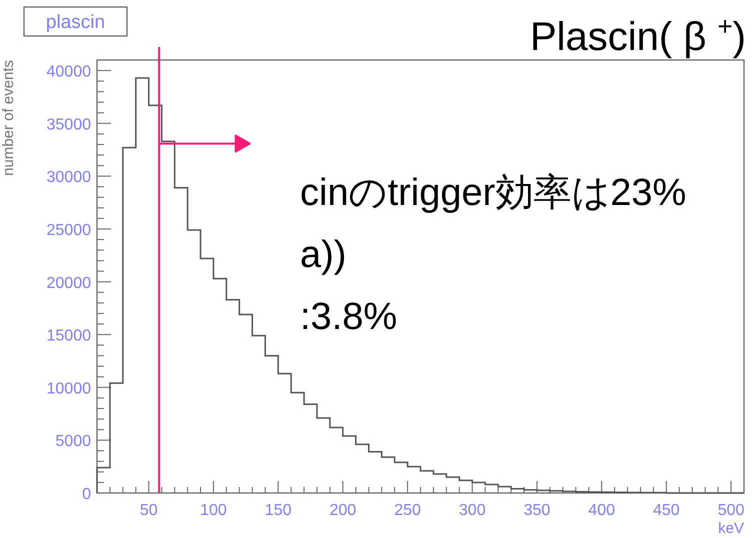  I want to click on y-tick-label: 40000, so click(69, 72).